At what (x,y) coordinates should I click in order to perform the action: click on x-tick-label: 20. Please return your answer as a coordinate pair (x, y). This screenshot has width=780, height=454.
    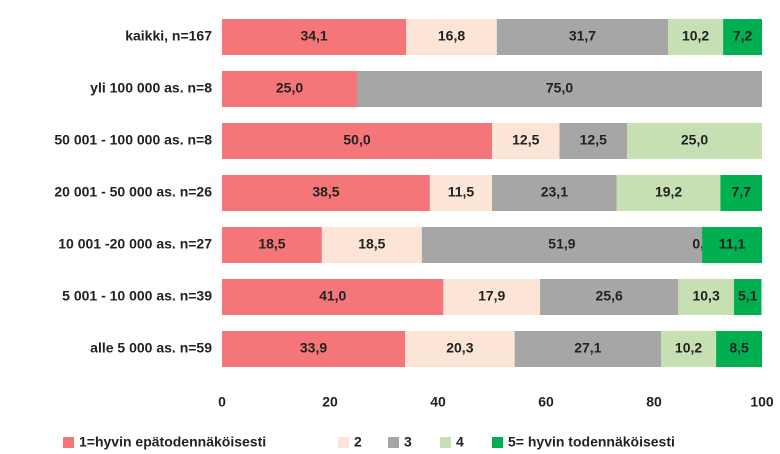
    Looking at the image, I should click on (330, 402).